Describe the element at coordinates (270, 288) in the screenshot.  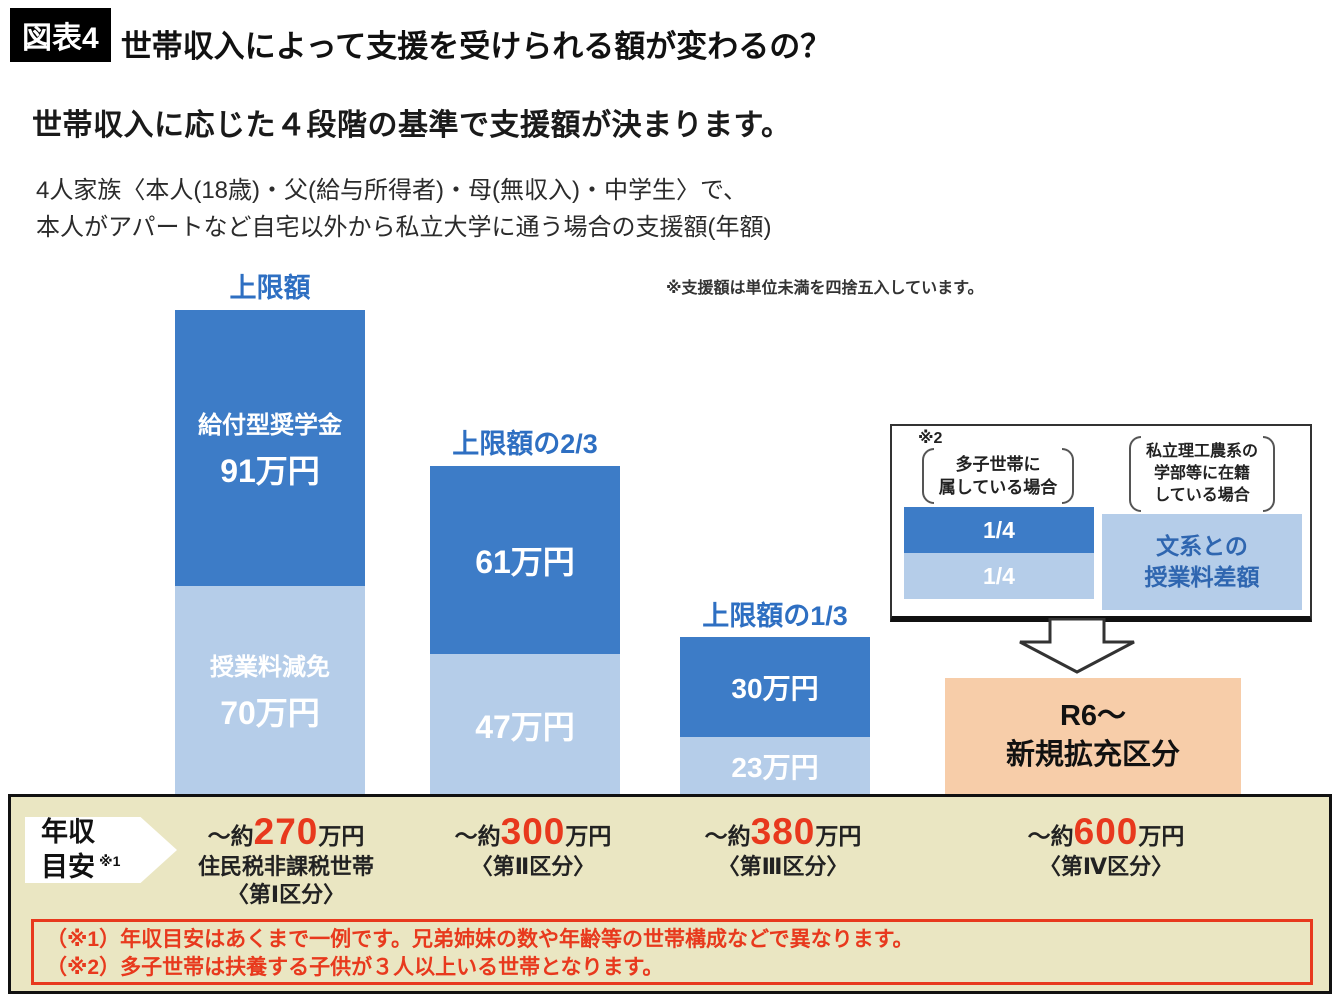
I see `bar1-label: 上限額` at that location.